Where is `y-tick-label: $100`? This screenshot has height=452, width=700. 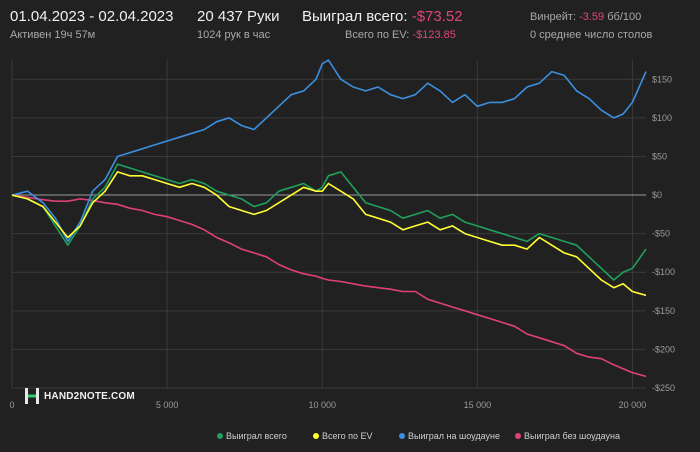 y-tick-label: $100 is located at coordinates (662, 118).